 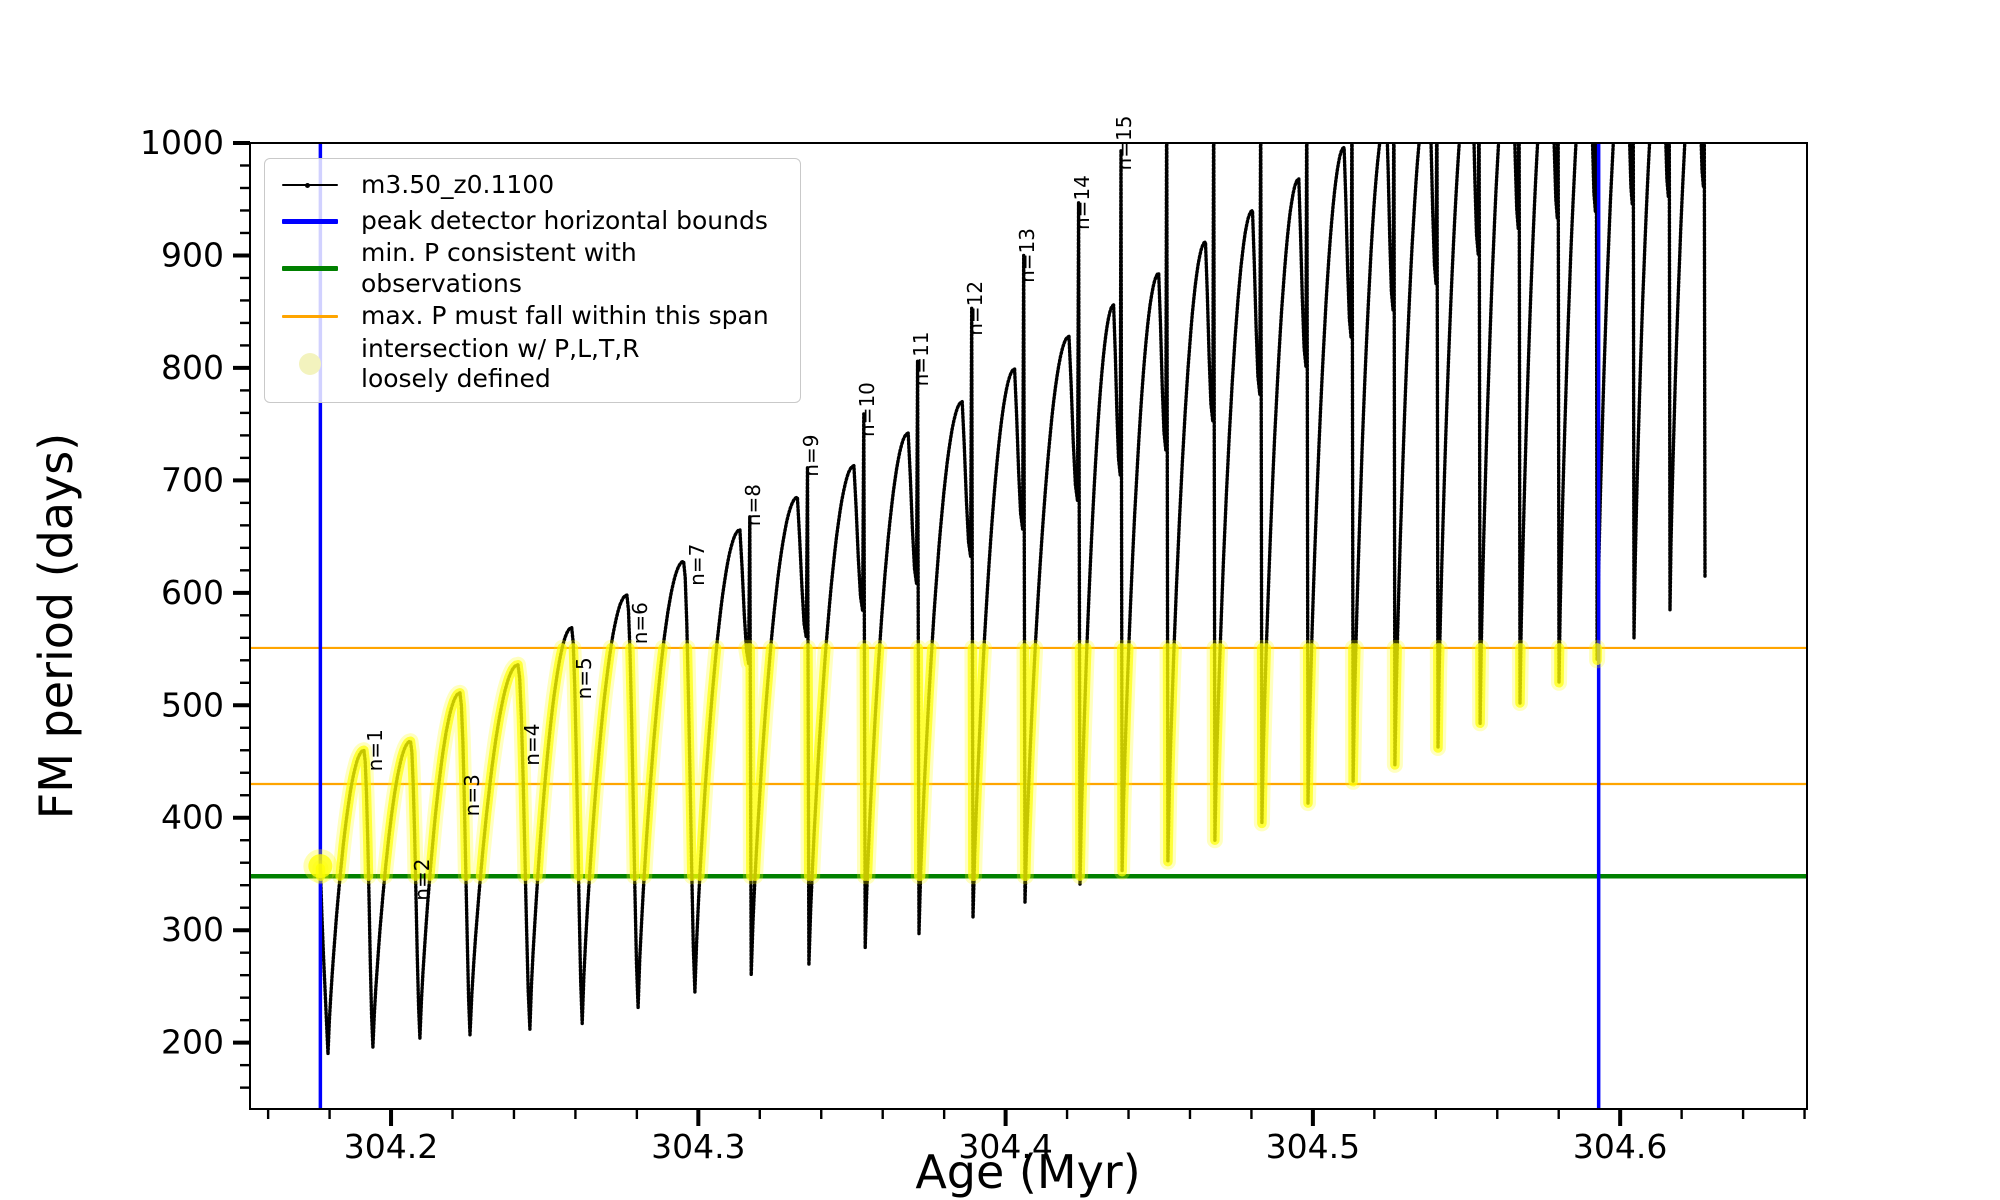 What do you see at coordinates (192, 592) in the screenshot?
I see `y-tick-label: 600` at bounding box center [192, 592].